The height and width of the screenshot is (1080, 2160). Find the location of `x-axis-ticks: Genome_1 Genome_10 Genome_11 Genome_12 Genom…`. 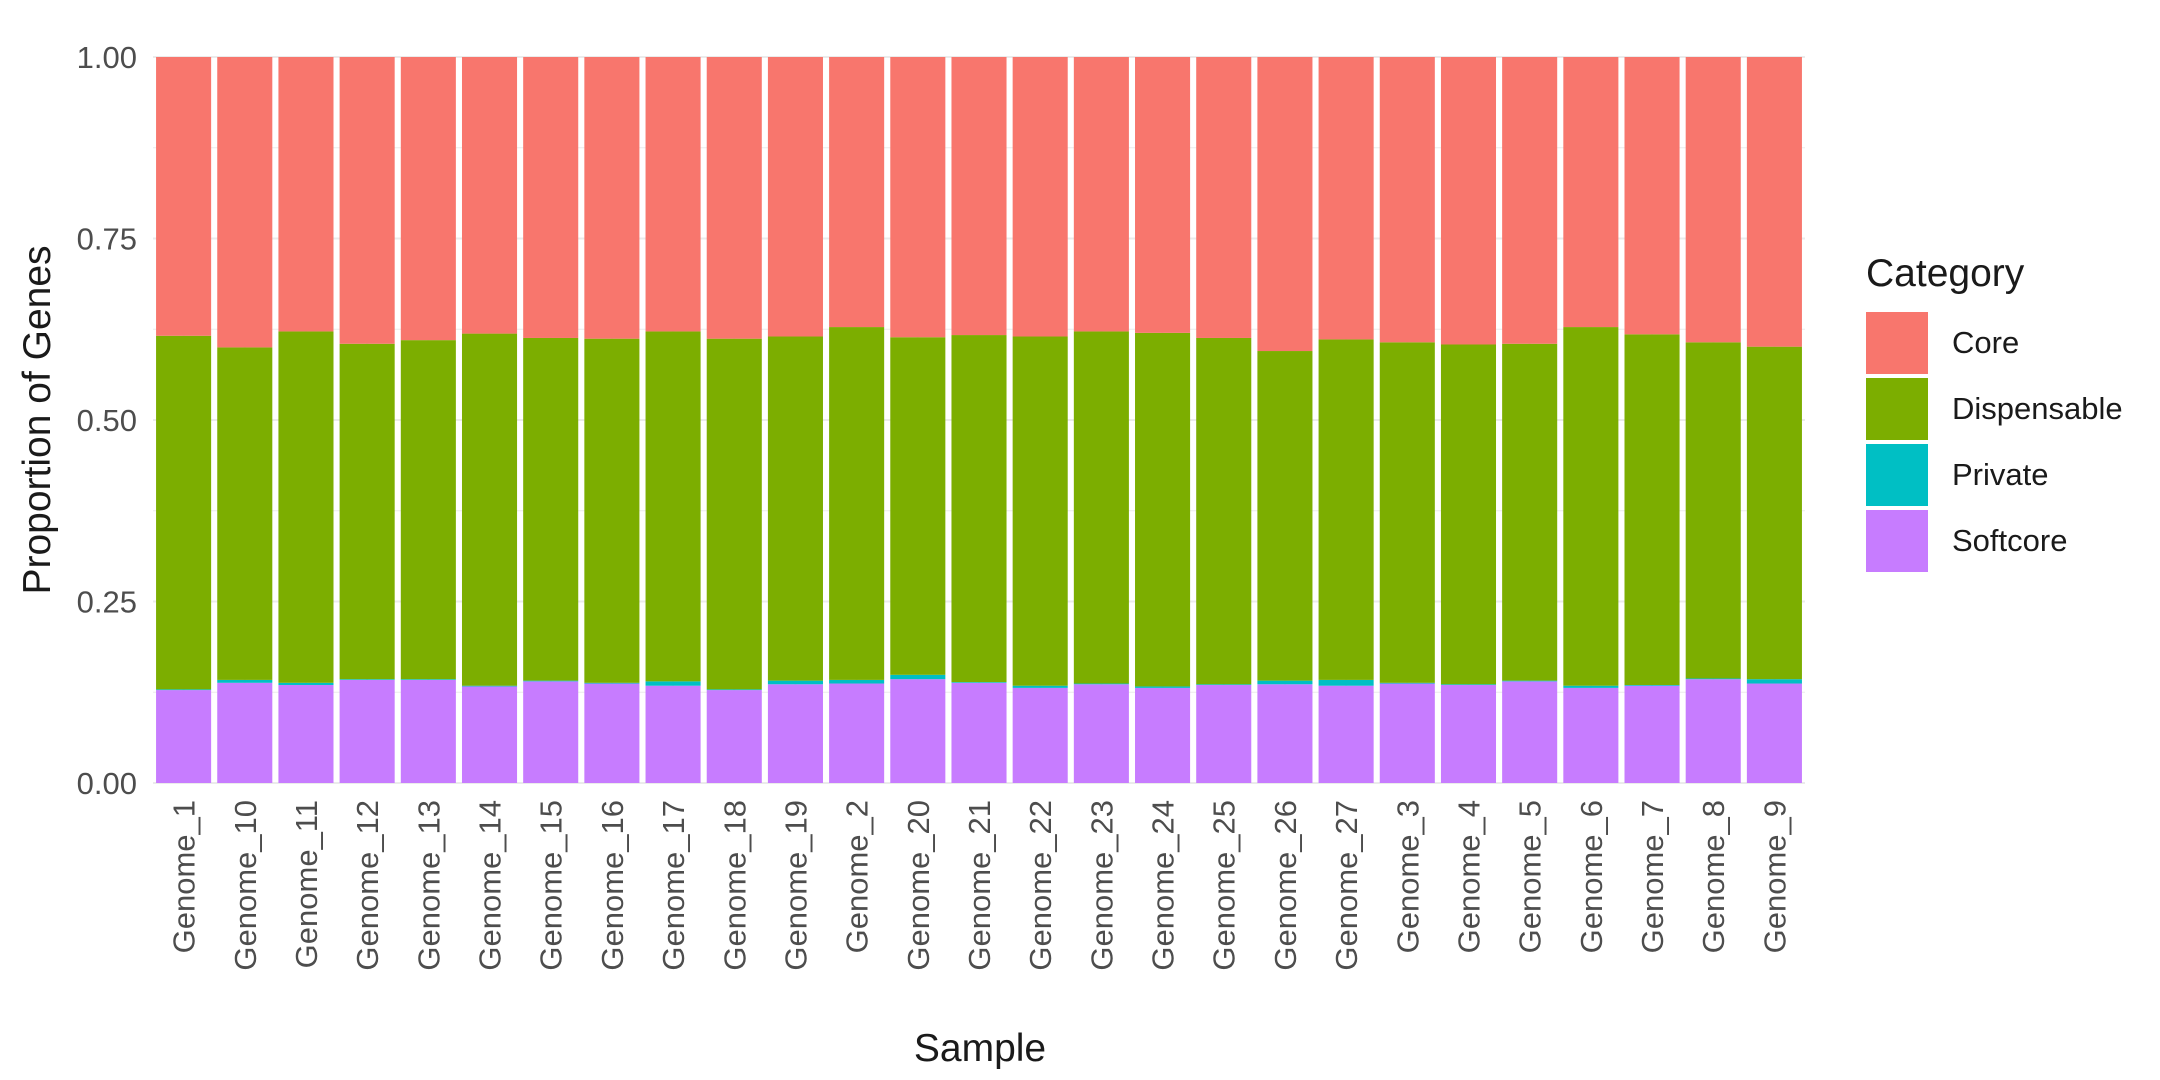

x-axis-ticks: Genome_1 Genome_10 Genome_11 Genome_12 Genom… is located at coordinates (980, 885).